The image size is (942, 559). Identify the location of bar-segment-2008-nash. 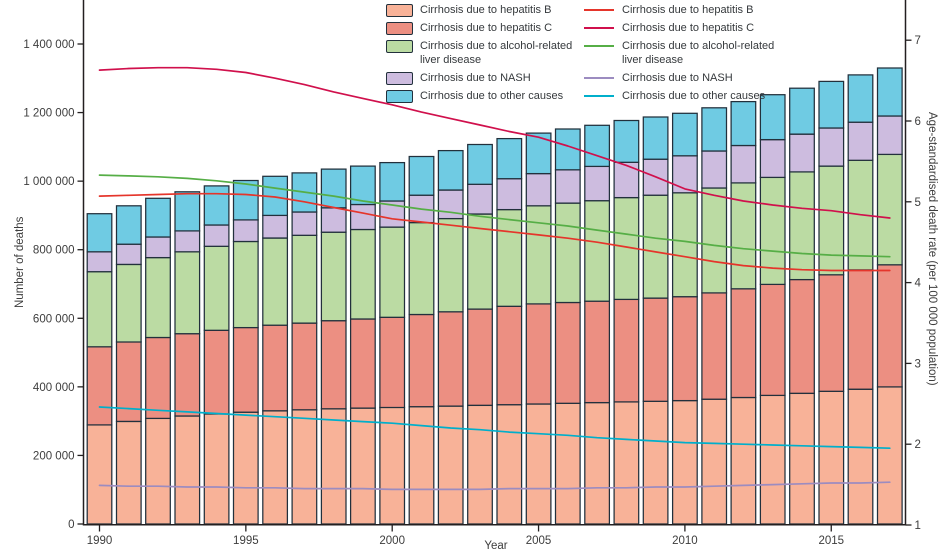
(626, 180).